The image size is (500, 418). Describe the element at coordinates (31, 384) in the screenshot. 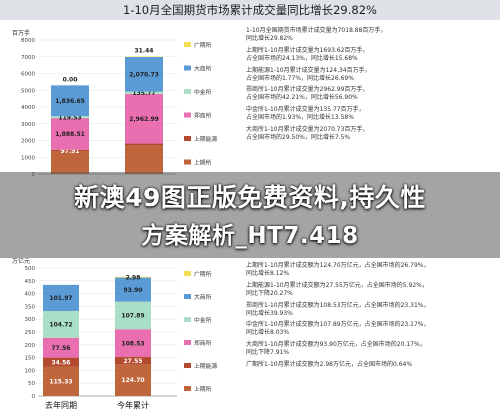

I see `y-tick-label: 50` at that location.